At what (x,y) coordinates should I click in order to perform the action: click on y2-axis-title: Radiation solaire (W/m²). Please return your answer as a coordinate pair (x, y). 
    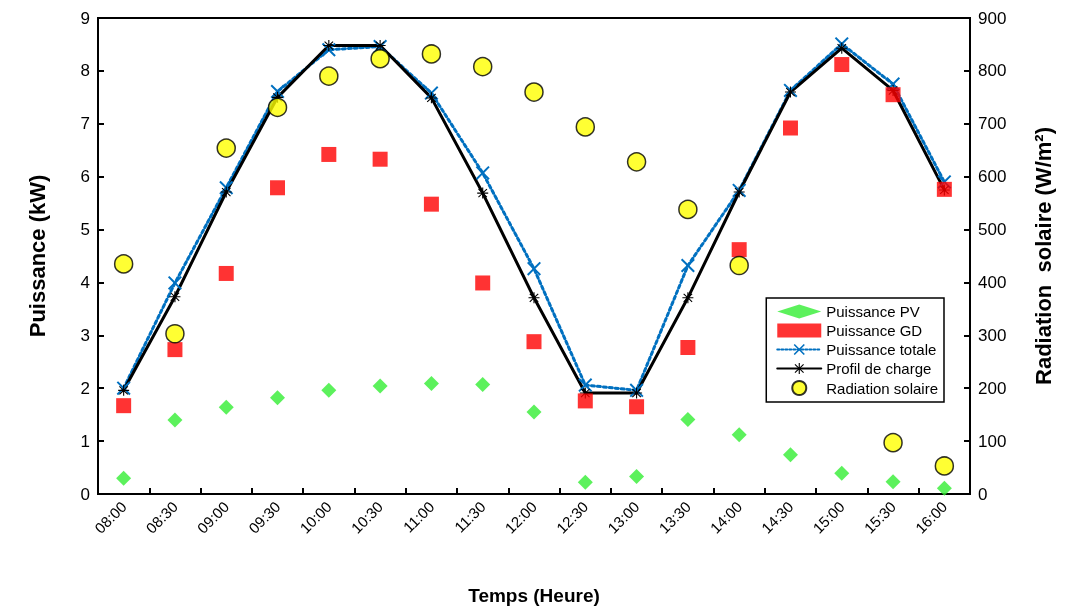
    Looking at the image, I should click on (1043, 256).